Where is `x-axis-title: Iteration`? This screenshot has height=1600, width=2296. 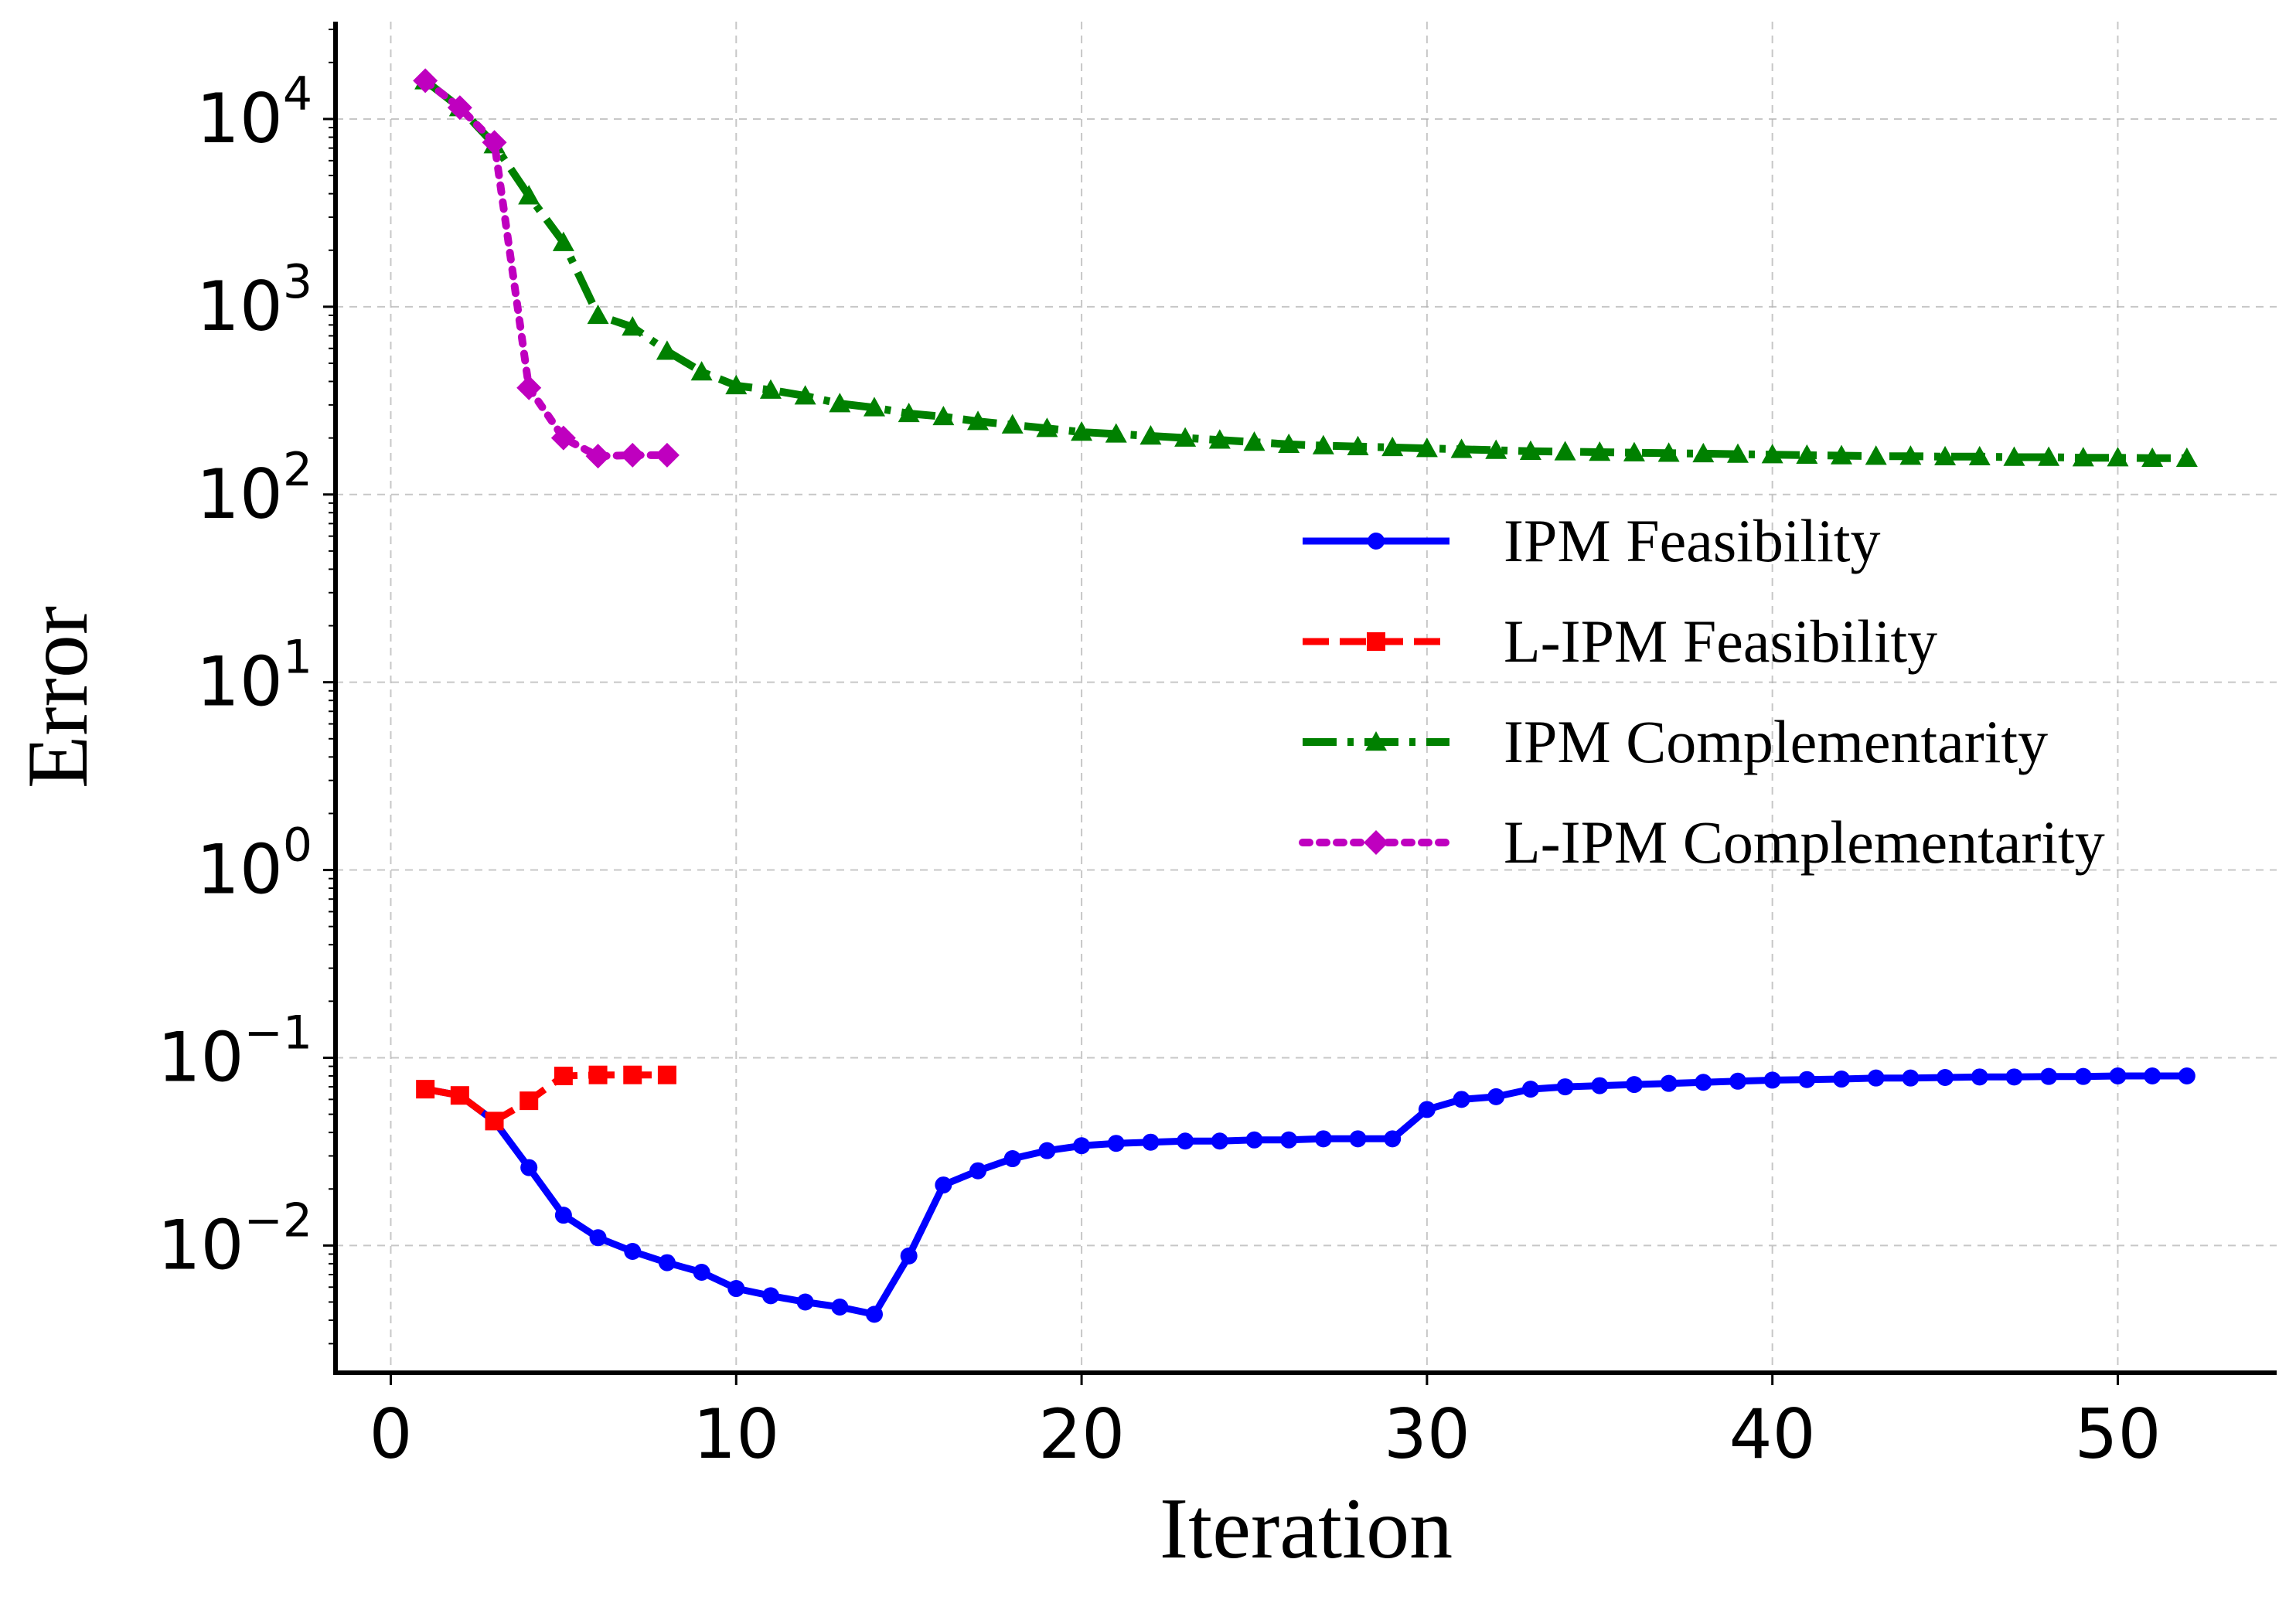
x-axis-title: Iteration is located at coordinates (1306, 1529).